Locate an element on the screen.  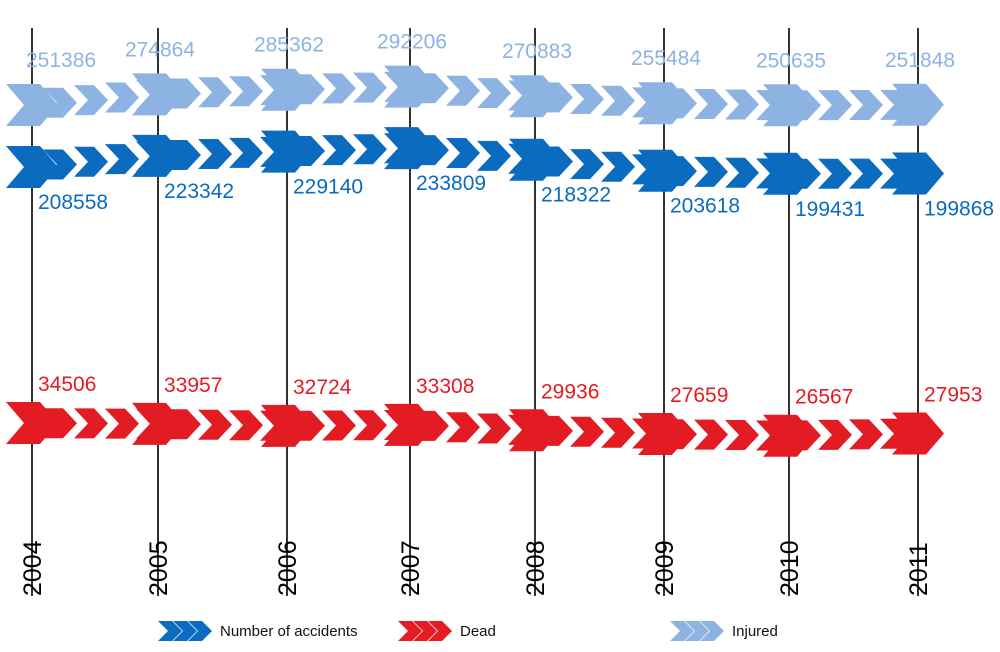
value-label-accidents: 218322 is located at coordinates (576, 195).